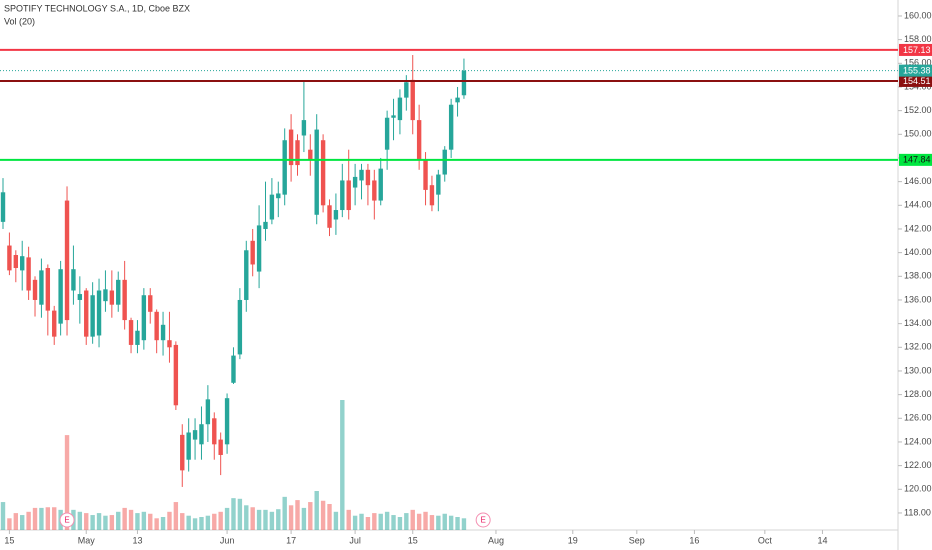 The height and width of the screenshot is (550, 932). Describe the element at coordinates (918, 15) in the screenshot. I see `y-tick-label: 160.00` at that location.